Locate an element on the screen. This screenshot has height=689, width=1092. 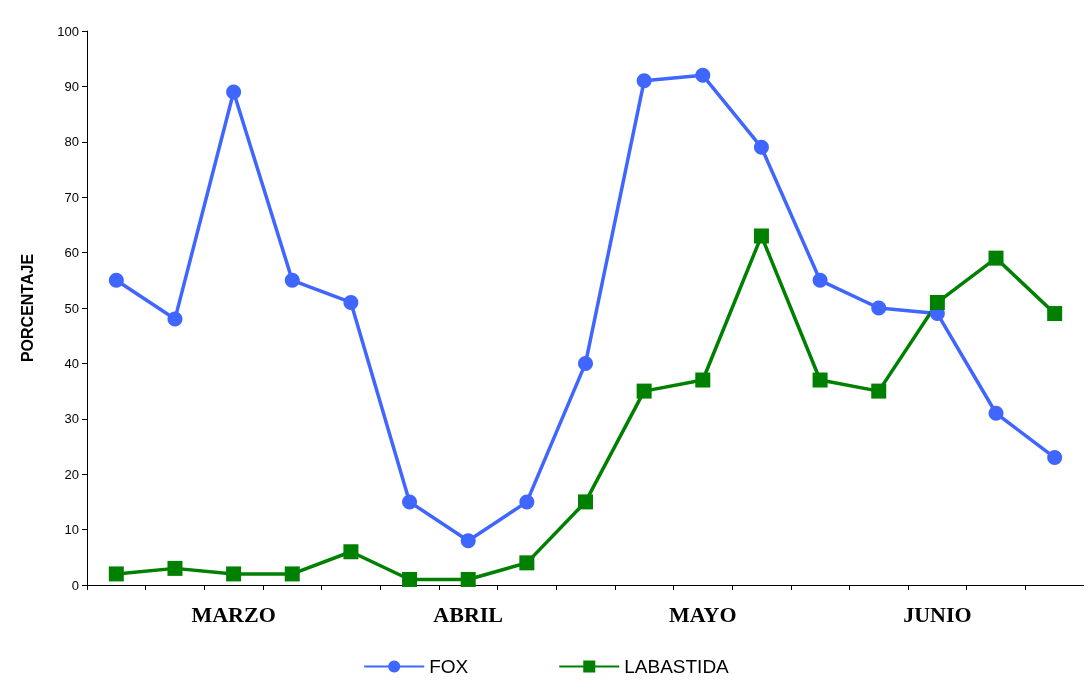
y-tick-label: 10 is located at coordinates (71, 530).